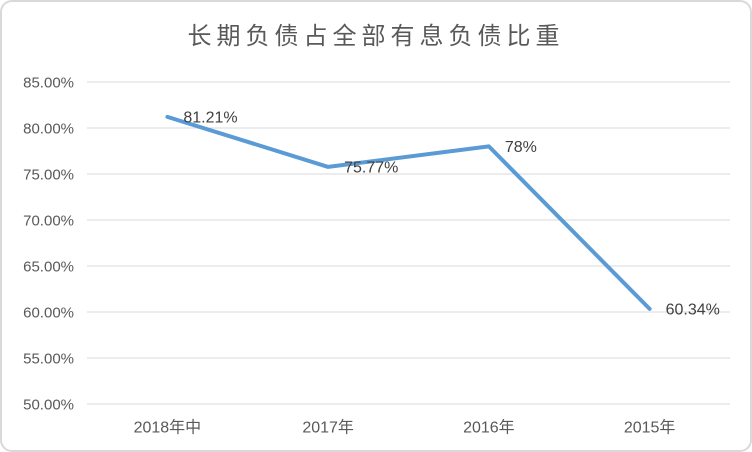 The image size is (752, 452). What do you see at coordinates (48, 128) in the screenshot?
I see `y-tick-label: 80.00%` at bounding box center [48, 128].